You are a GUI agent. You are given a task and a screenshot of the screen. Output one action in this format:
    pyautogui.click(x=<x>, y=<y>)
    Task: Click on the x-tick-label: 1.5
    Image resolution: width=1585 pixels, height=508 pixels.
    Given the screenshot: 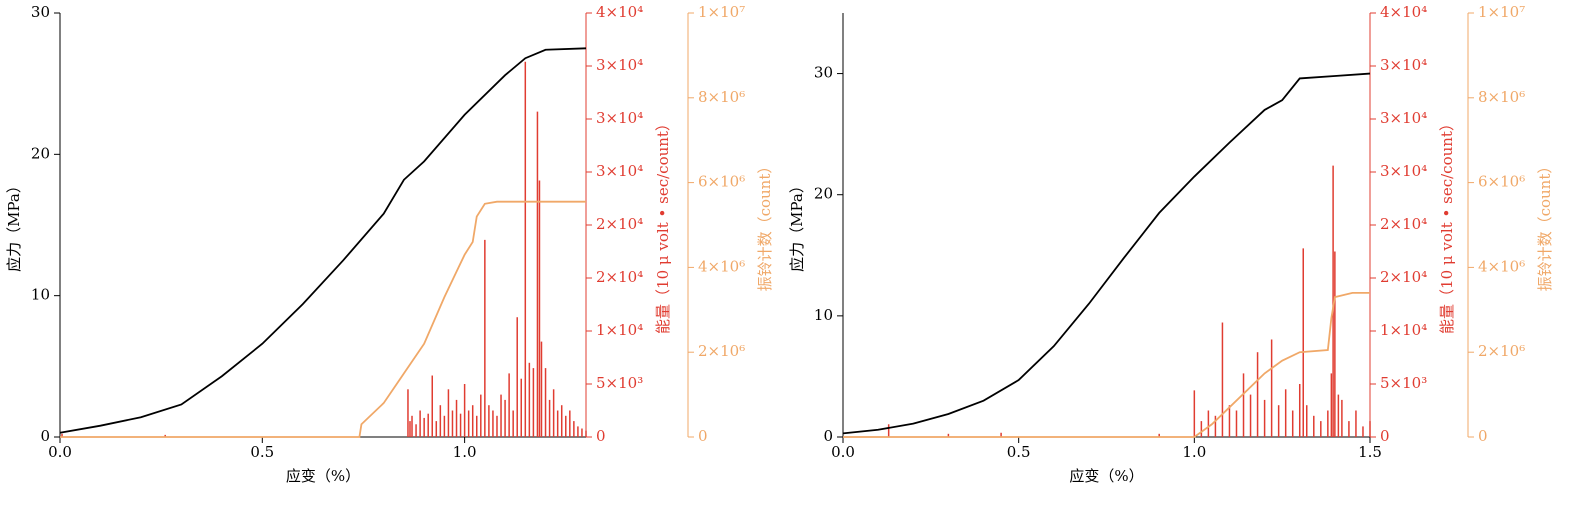 What is the action you would take?
    pyautogui.click(x=1370, y=452)
    